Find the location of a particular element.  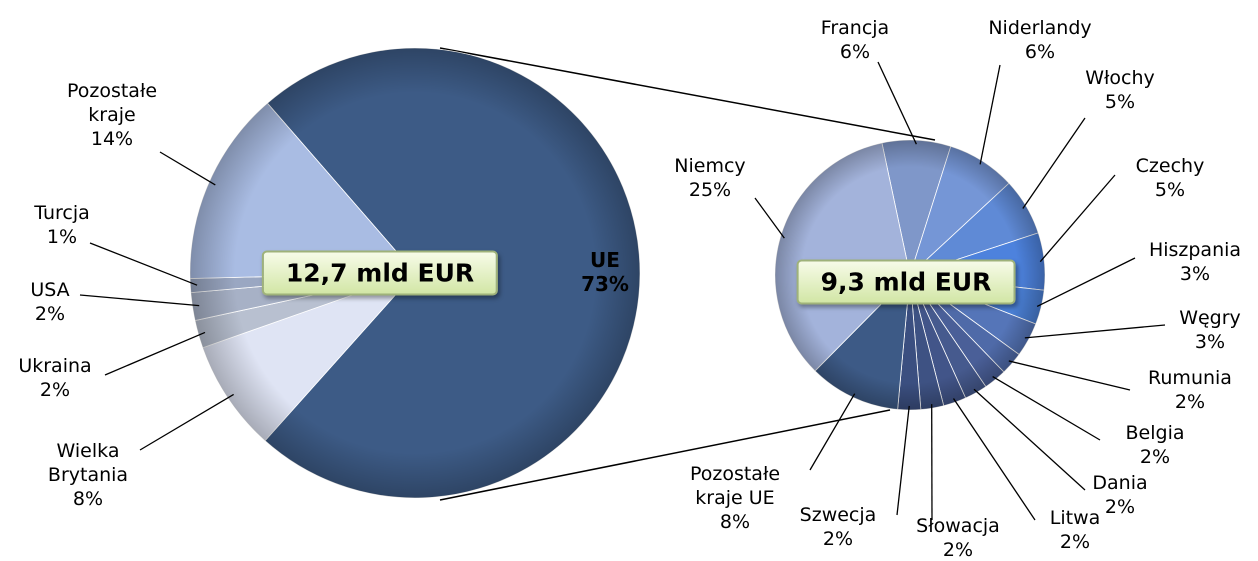

data-label: Czechy 5% is located at coordinates (1170, 178).